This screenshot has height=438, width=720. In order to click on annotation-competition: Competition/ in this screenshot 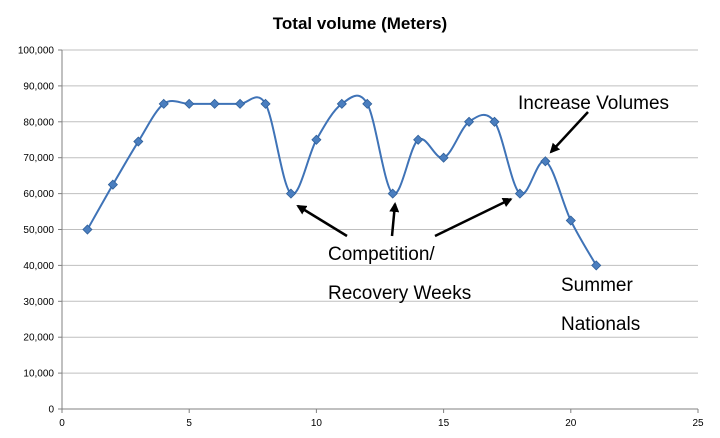, I will do `click(381, 254)`.